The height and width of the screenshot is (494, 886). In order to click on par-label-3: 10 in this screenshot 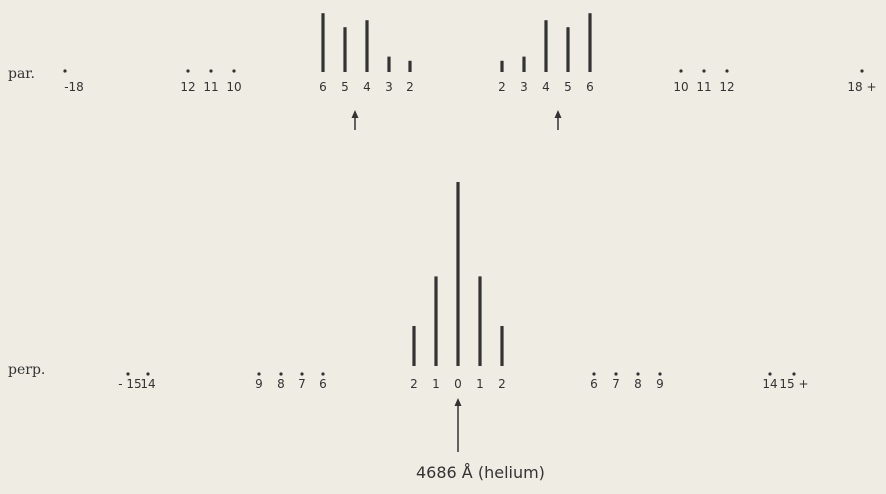, I will do `click(233, 87)`.